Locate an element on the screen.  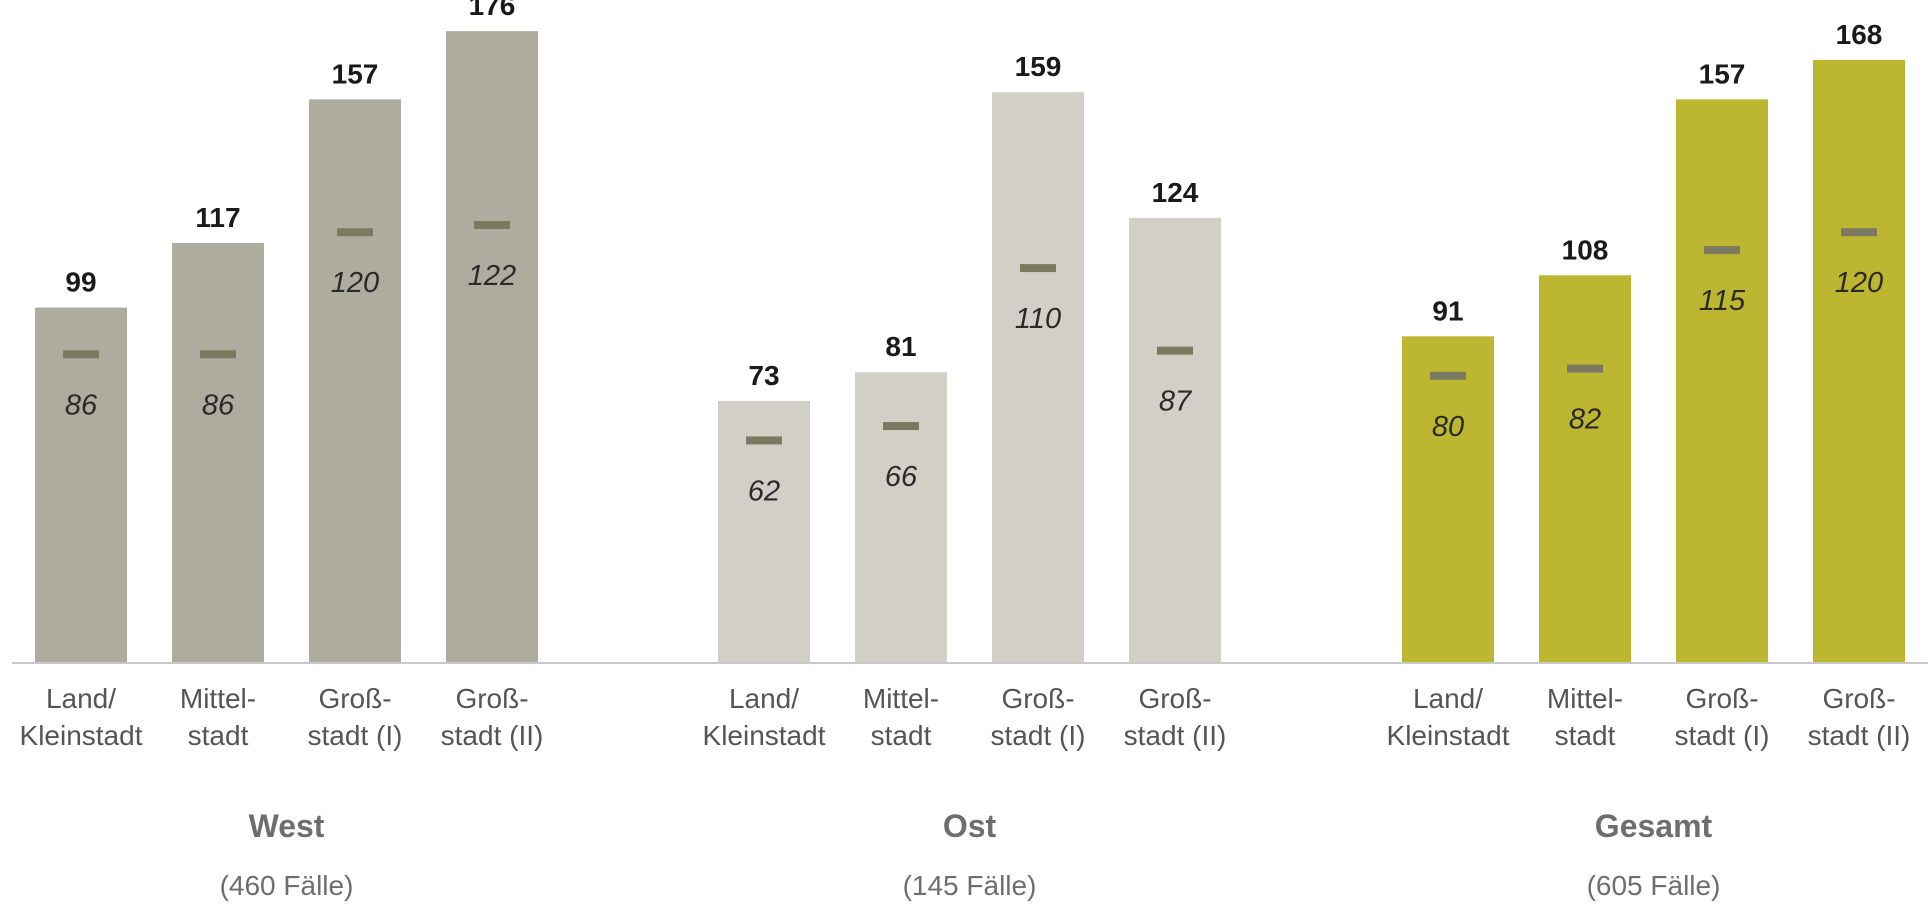
bar-value-label: 108 is located at coordinates (1585, 249).